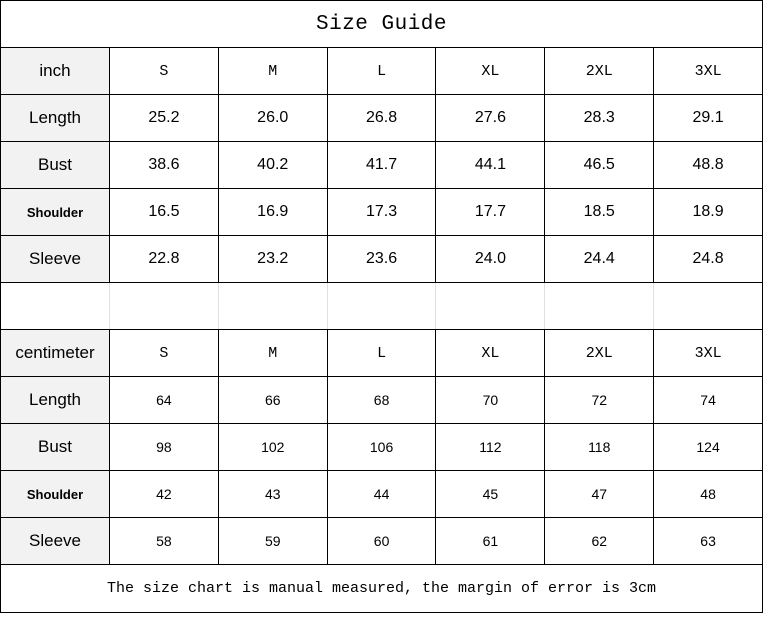 This screenshot has height=625, width=764. What do you see at coordinates (164, 541) in the screenshot?
I see `measurement-cell: 58` at bounding box center [164, 541].